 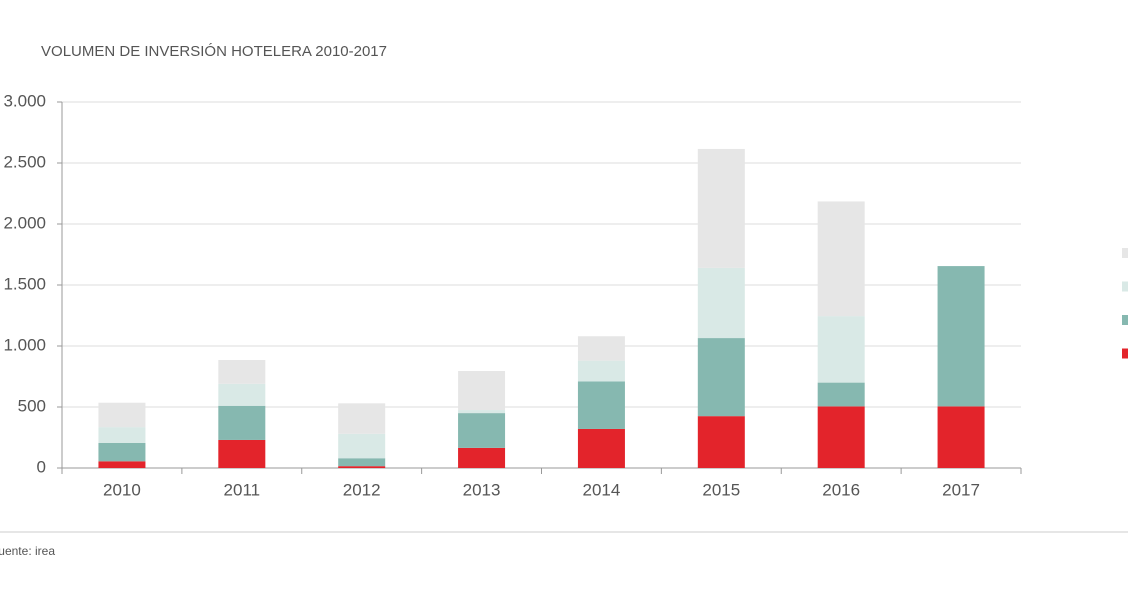 I want to click on x-tick-label: 2015, so click(x=721, y=489).